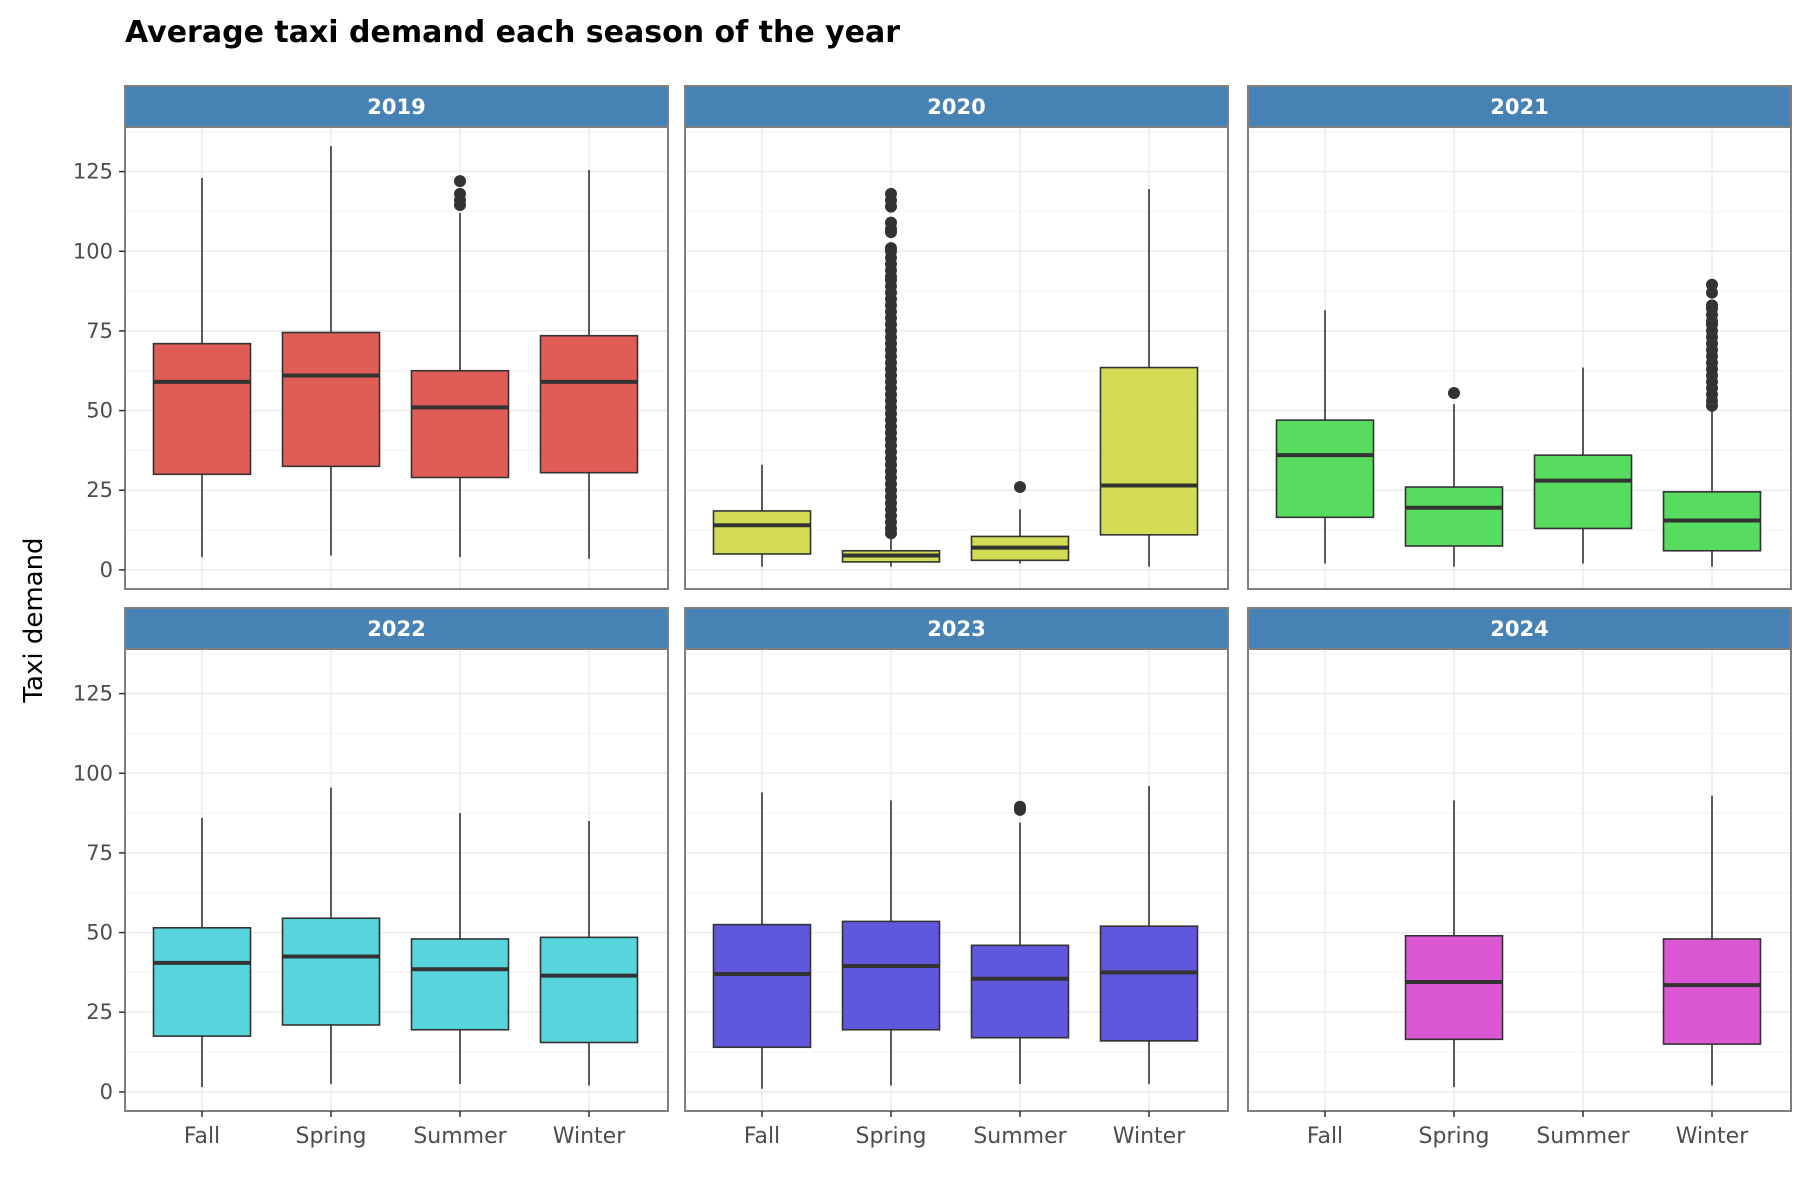 The width and height of the screenshot is (1800, 1204). I want to click on box-2022-summer, so click(460, 948).